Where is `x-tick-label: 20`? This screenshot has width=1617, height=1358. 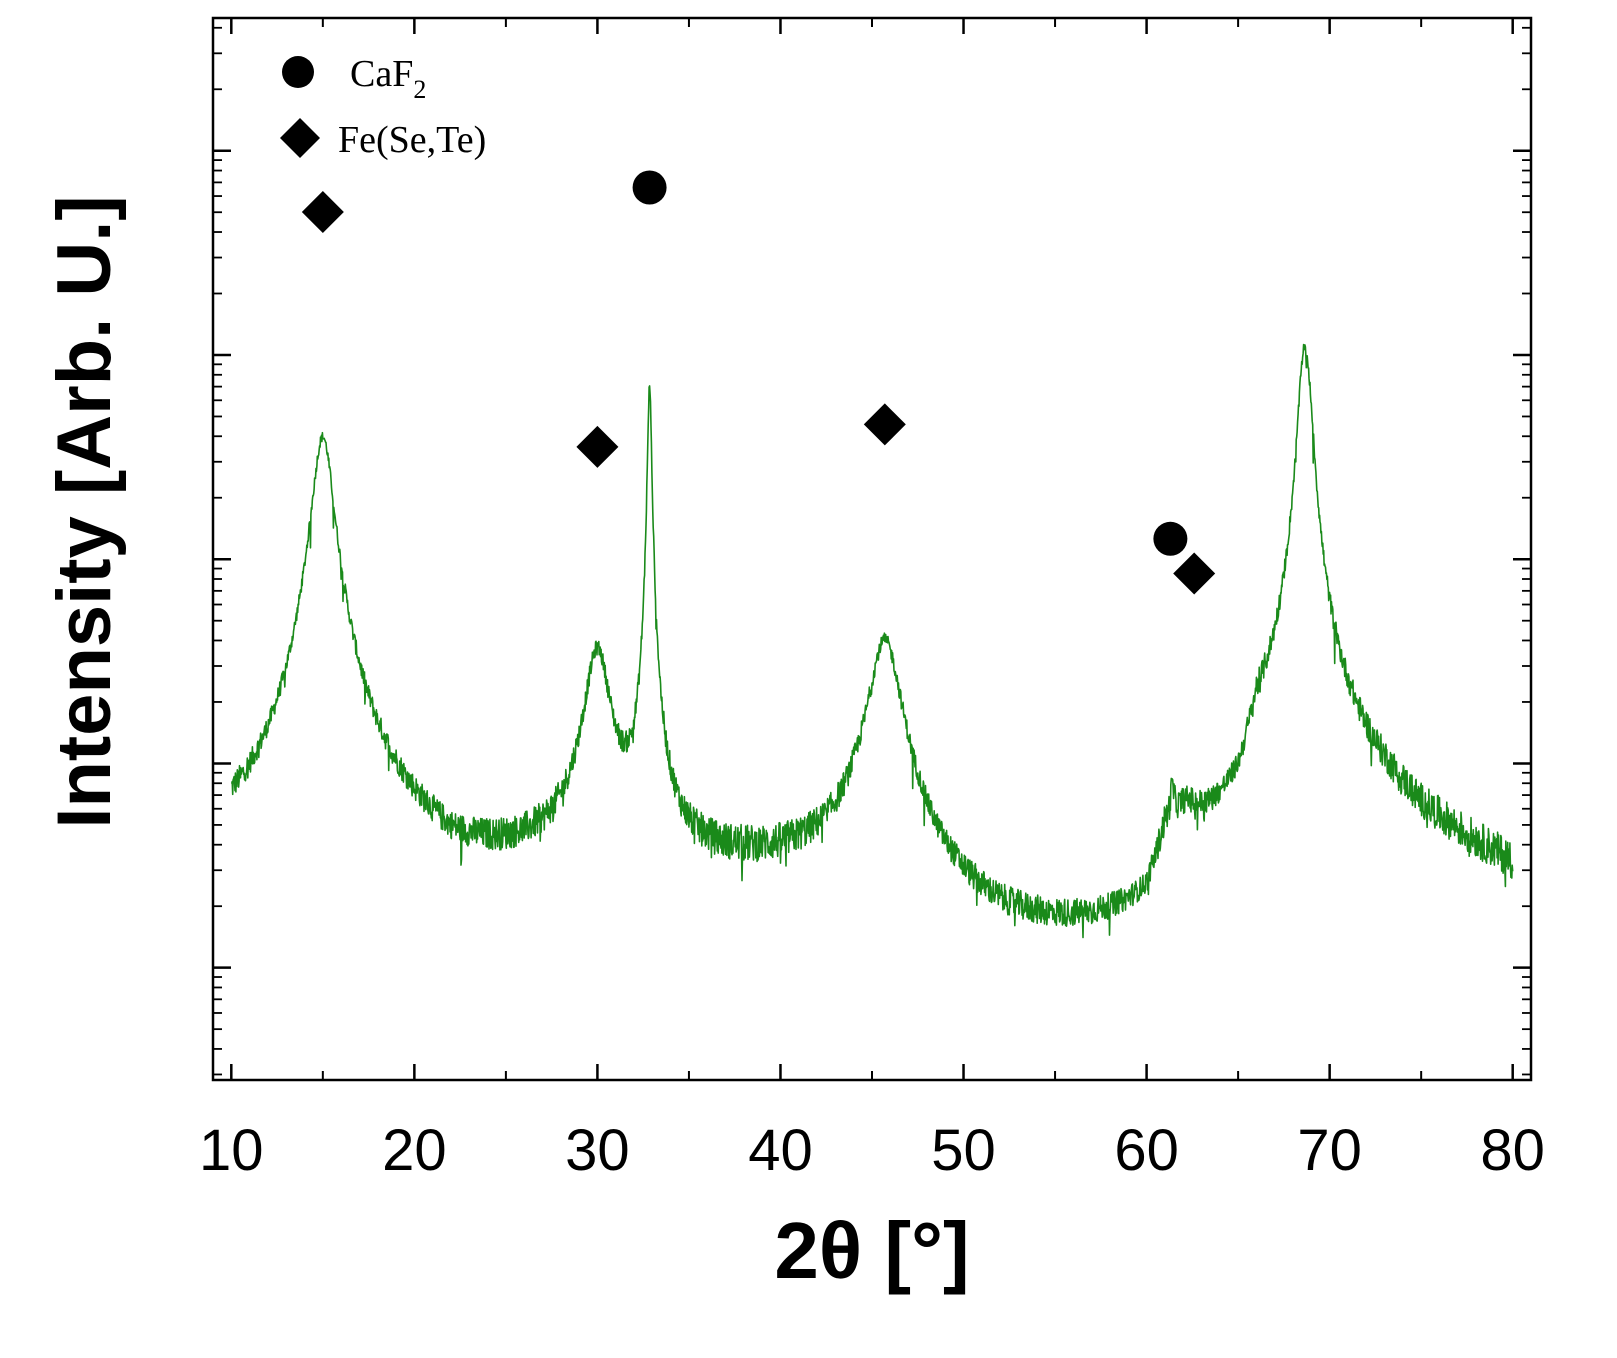 x-tick-label: 20 is located at coordinates (414, 1150).